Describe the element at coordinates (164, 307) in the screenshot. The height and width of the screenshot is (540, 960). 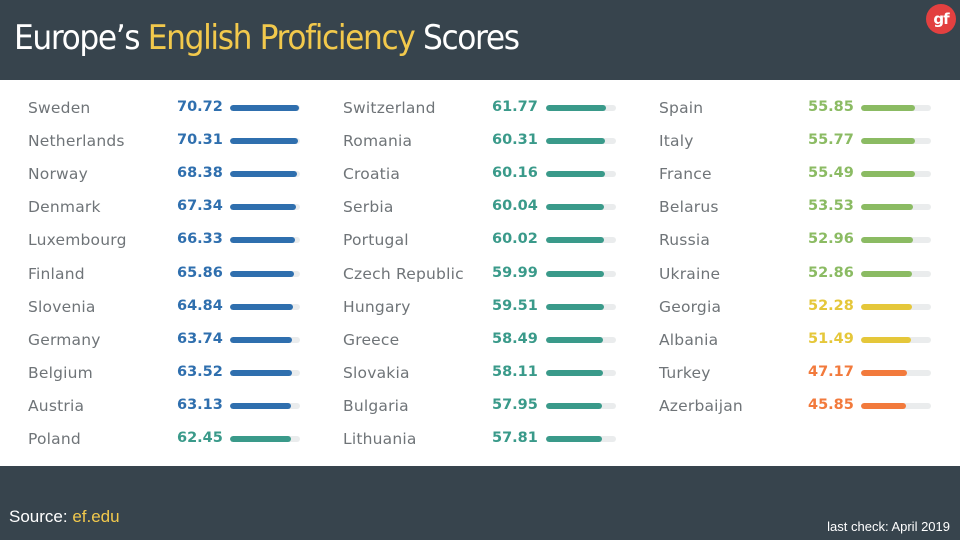
I see `chart-entry: Slovenia 64.84` at that location.